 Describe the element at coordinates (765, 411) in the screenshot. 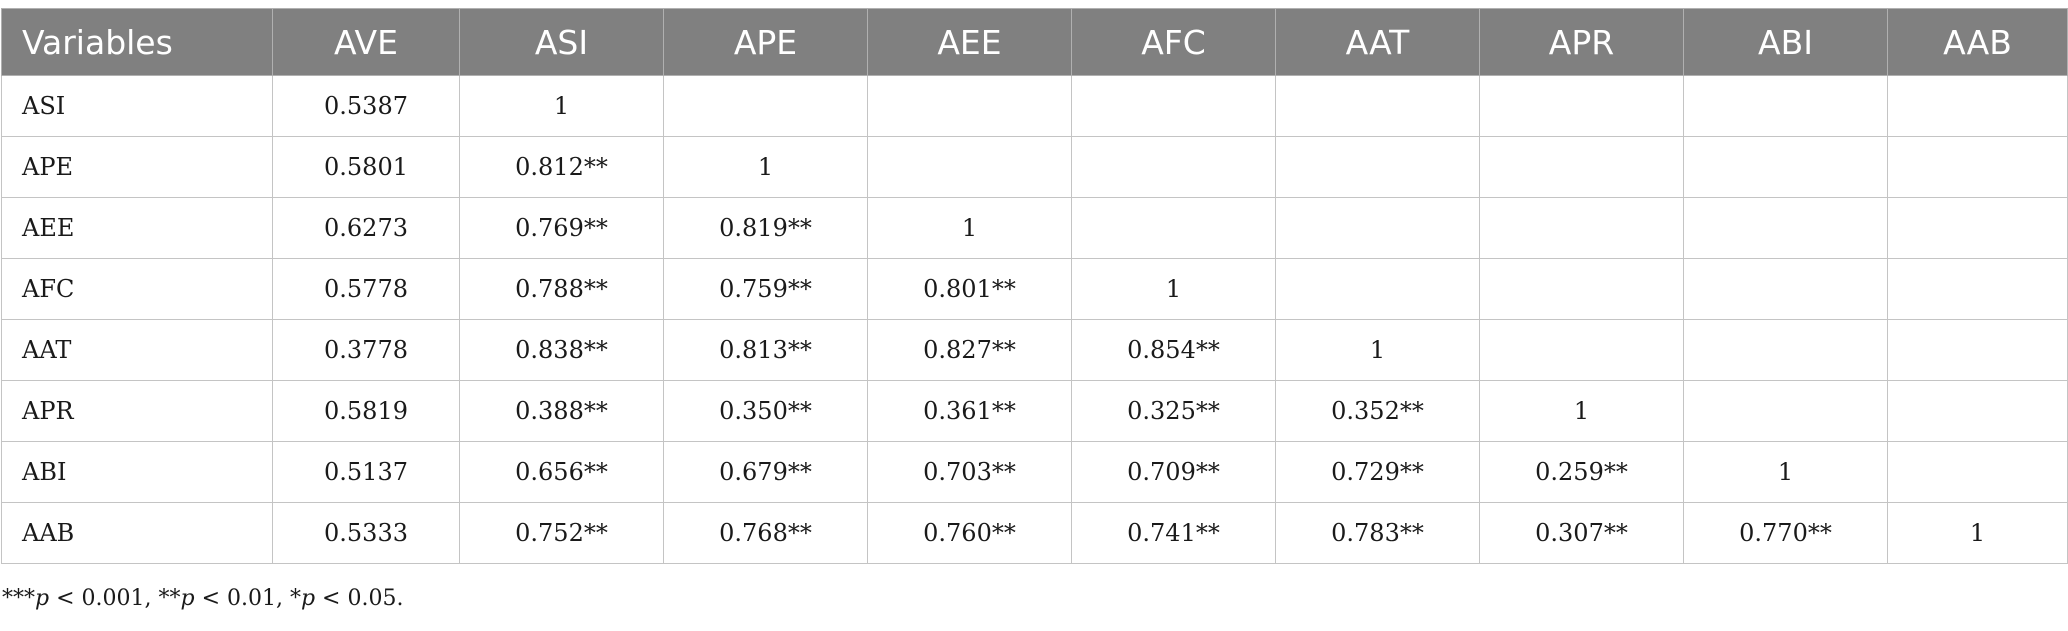

I see `table-cell: 0.350**` at that location.